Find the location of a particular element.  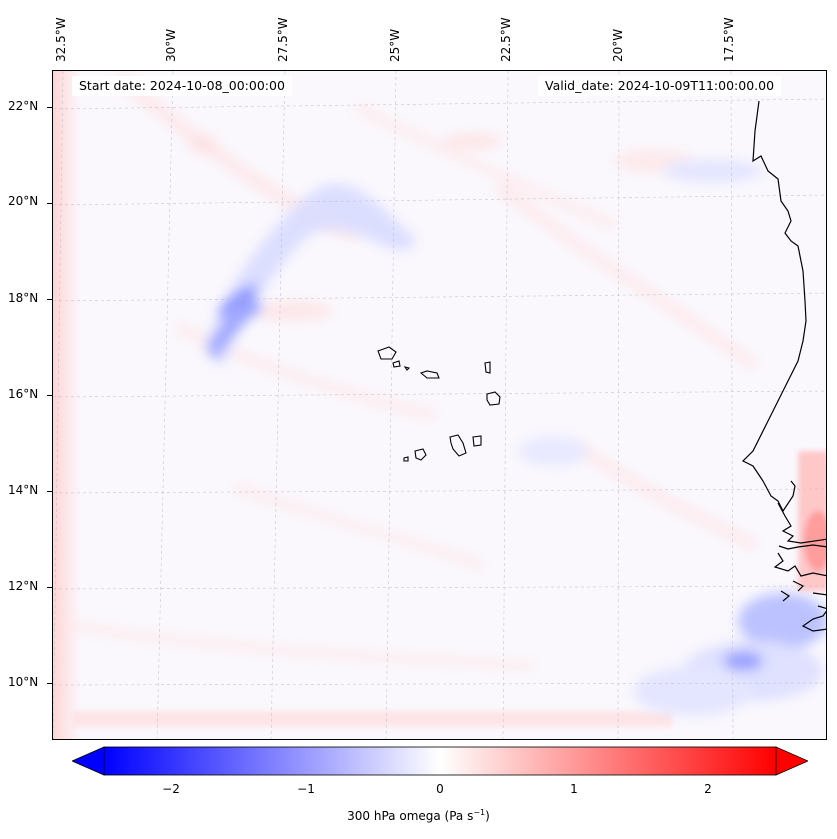

cape-verde-islands is located at coordinates (439, 404).